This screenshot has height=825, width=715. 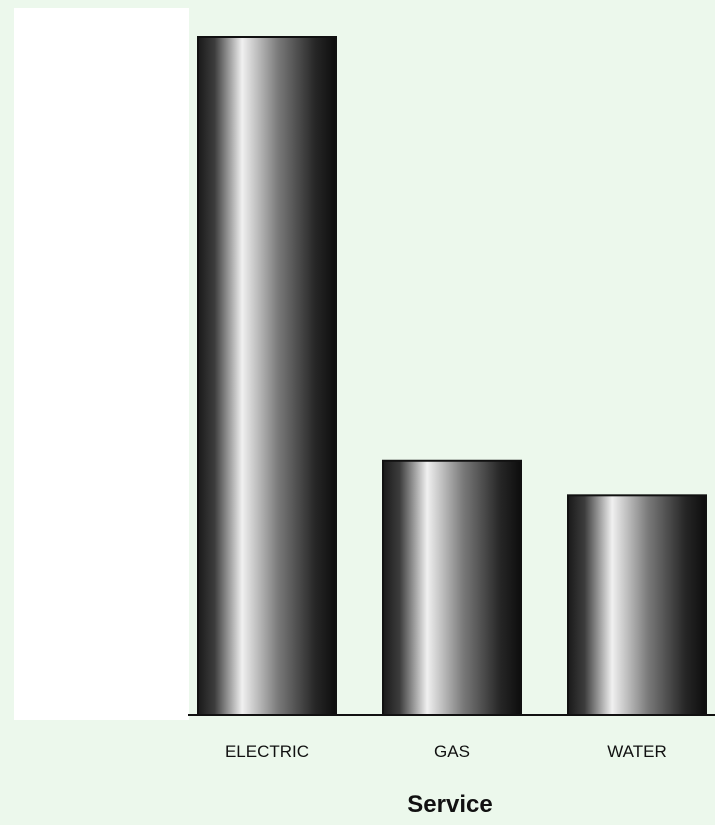 I want to click on x-tick-label-gas: GAS, so click(x=452, y=751).